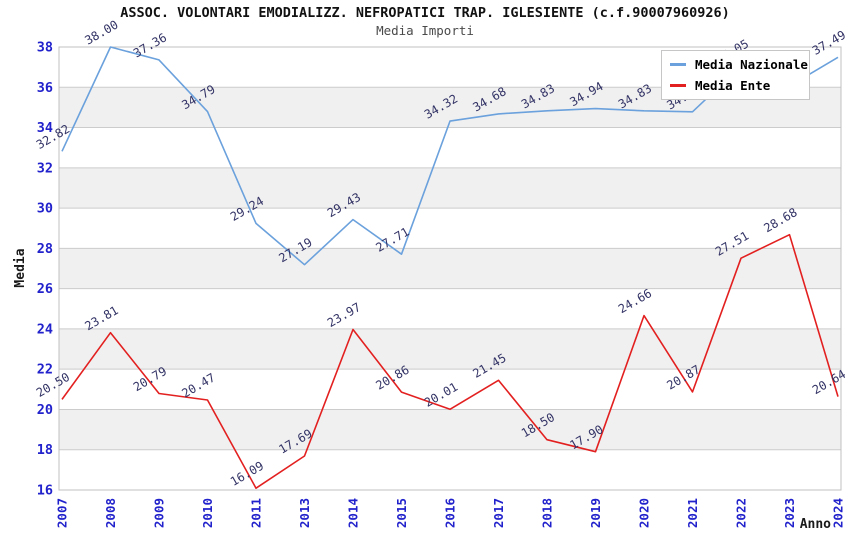 The image size is (850, 554). Describe the element at coordinates (256, 513) in the screenshot. I see `x-tick-label: 2011` at that location.